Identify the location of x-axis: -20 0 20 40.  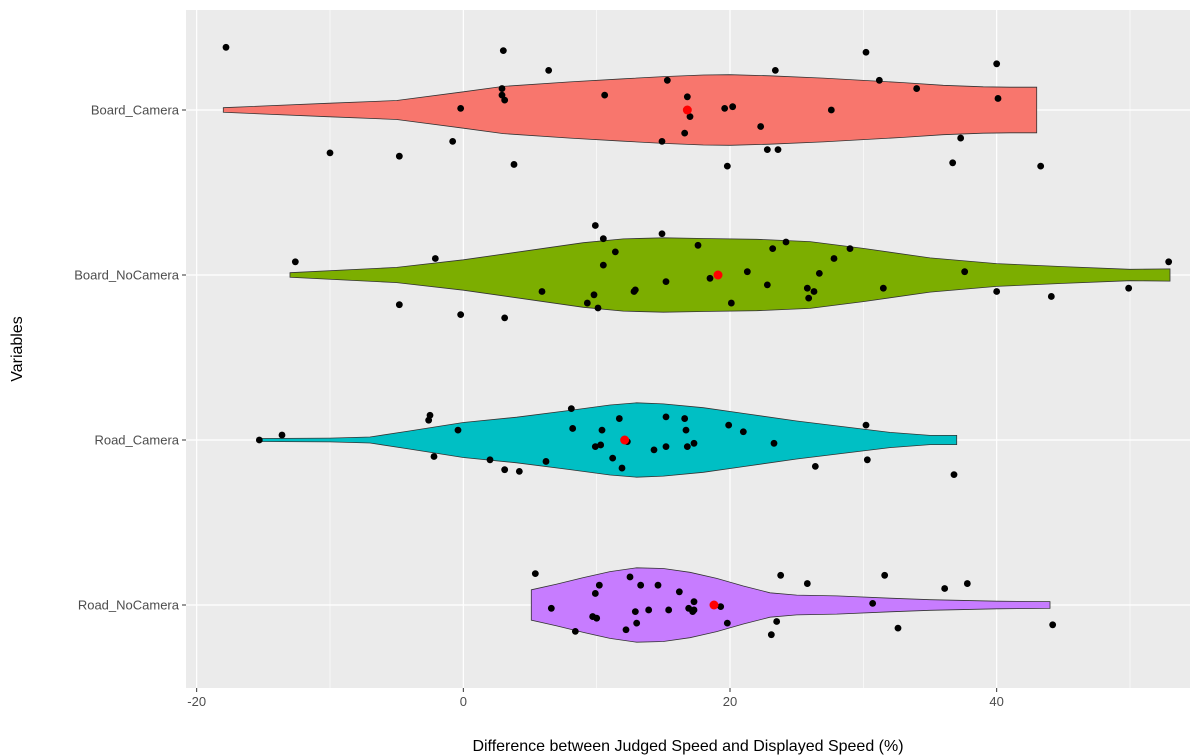
(595, 698).